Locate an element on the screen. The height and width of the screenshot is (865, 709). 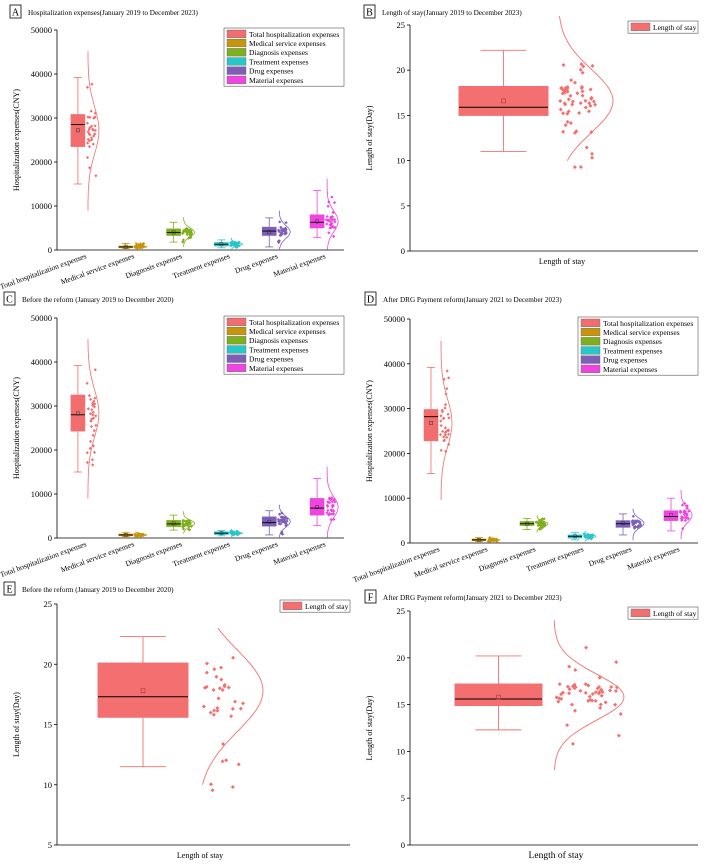
series-6: Material expenses is located at coordinates (305, 228).